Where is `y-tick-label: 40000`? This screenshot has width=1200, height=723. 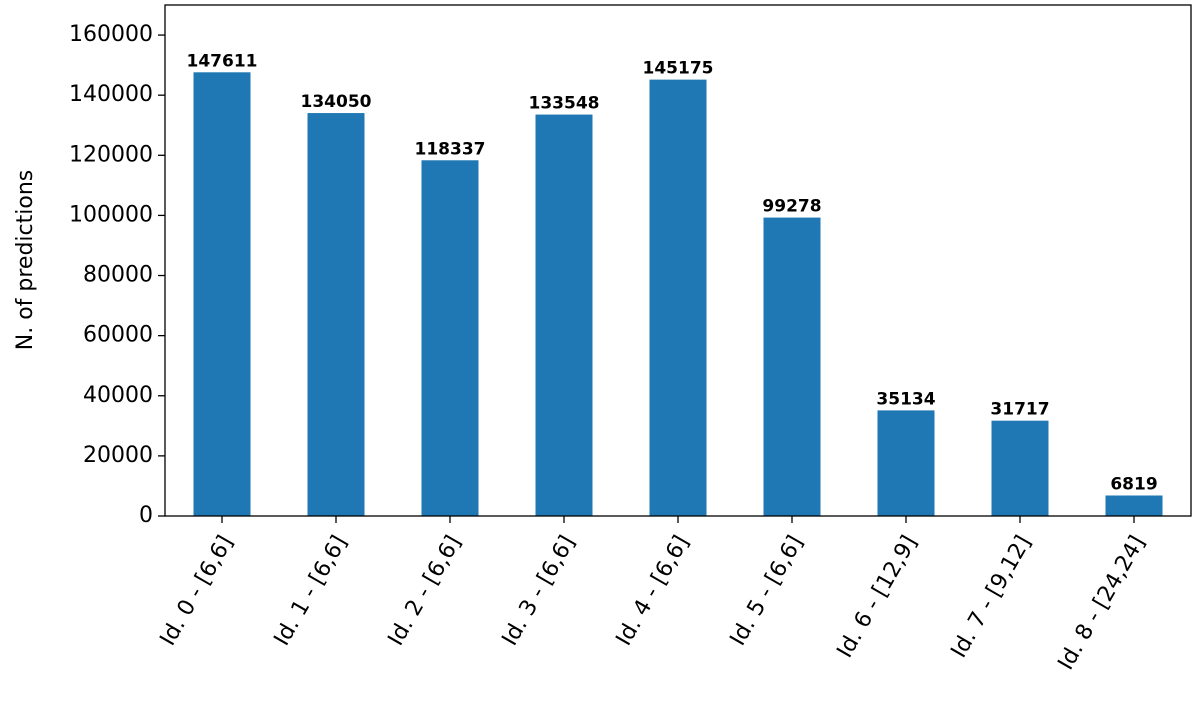 y-tick-label: 40000 is located at coordinates (118, 395).